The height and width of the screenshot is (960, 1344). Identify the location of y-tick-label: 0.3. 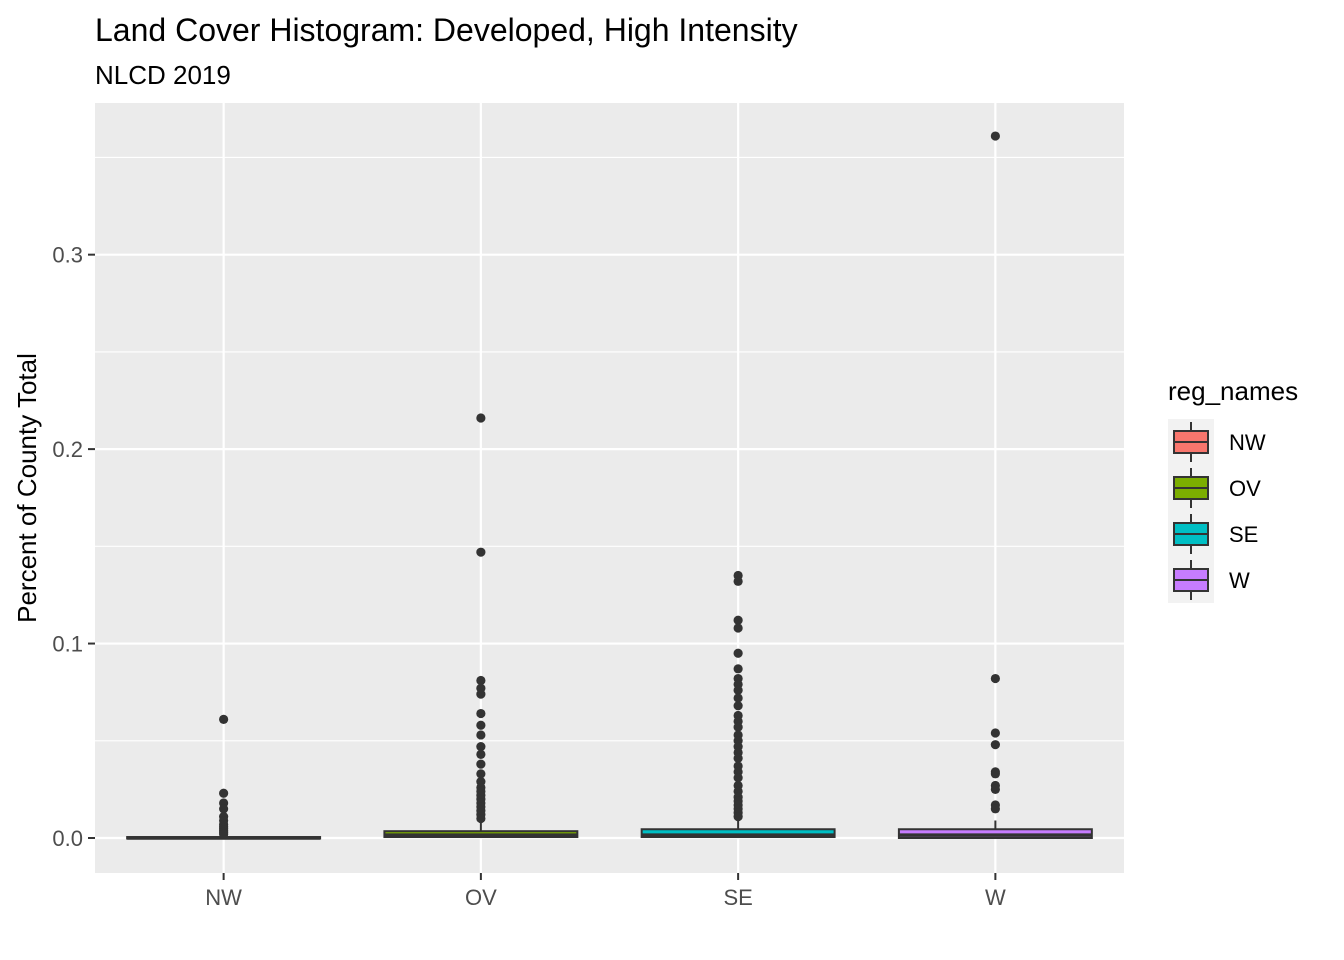
(67, 255).